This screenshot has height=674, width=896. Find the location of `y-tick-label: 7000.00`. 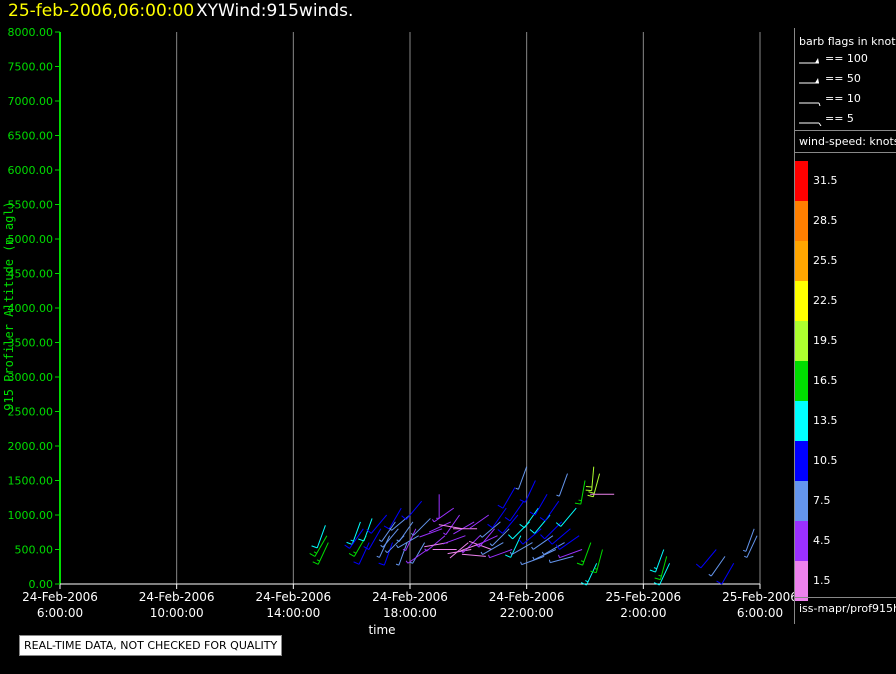

y-tick-label: 7000.00 is located at coordinates (31, 101).